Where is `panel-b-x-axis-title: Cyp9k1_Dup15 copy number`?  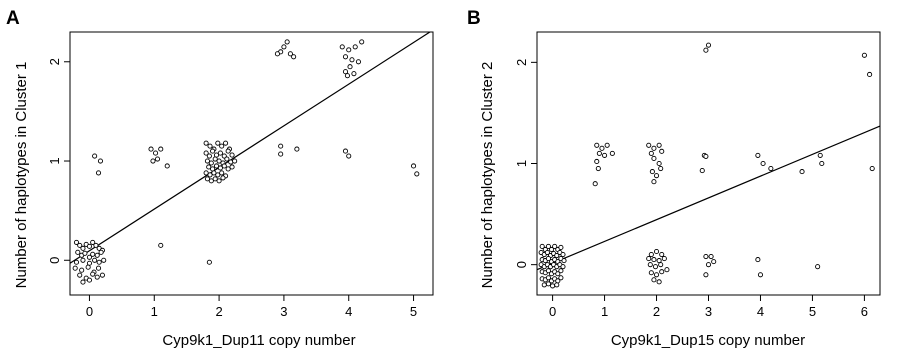 panel-b-x-axis-title: Cyp9k1_Dup15 copy number is located at coordinates (708, 340).